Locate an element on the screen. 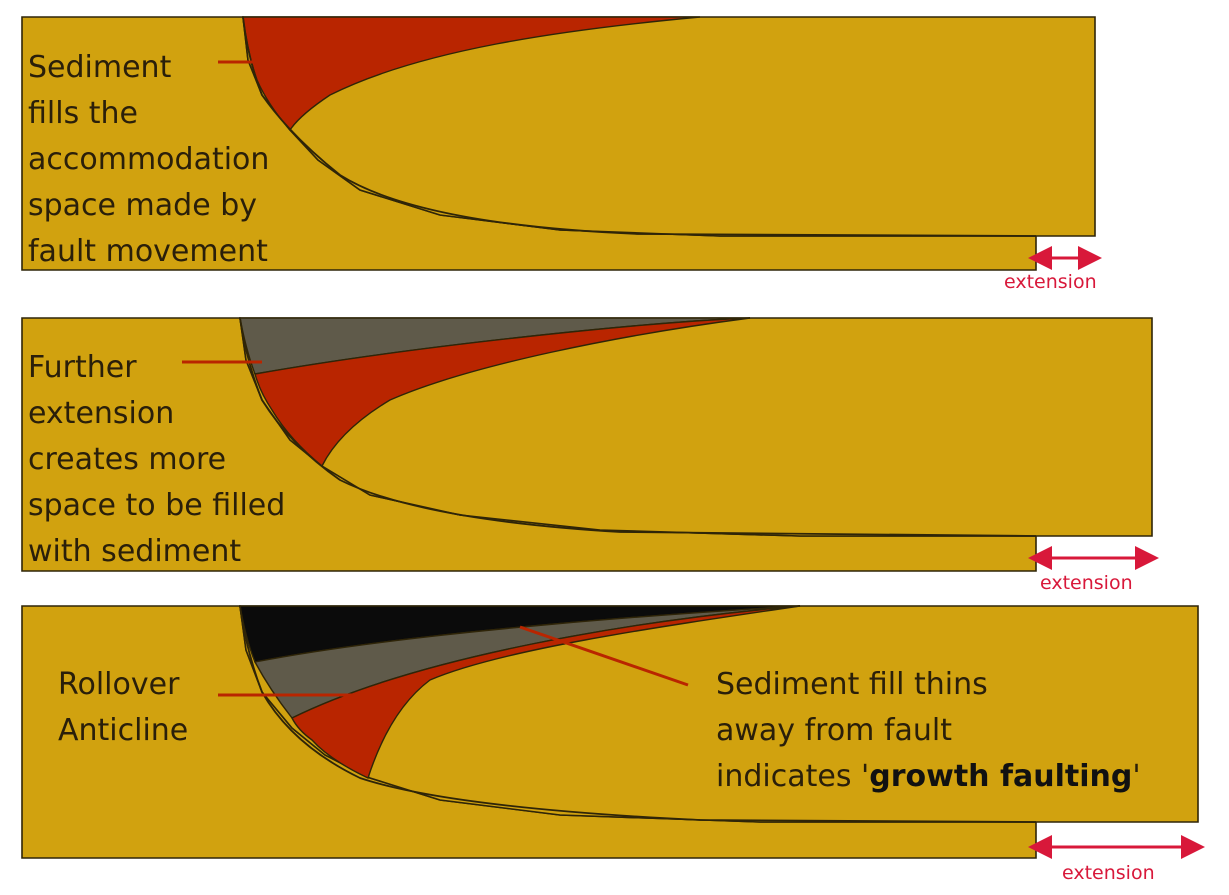  panel-1-caption-line: accommodation is located at coordinates (149, 159).